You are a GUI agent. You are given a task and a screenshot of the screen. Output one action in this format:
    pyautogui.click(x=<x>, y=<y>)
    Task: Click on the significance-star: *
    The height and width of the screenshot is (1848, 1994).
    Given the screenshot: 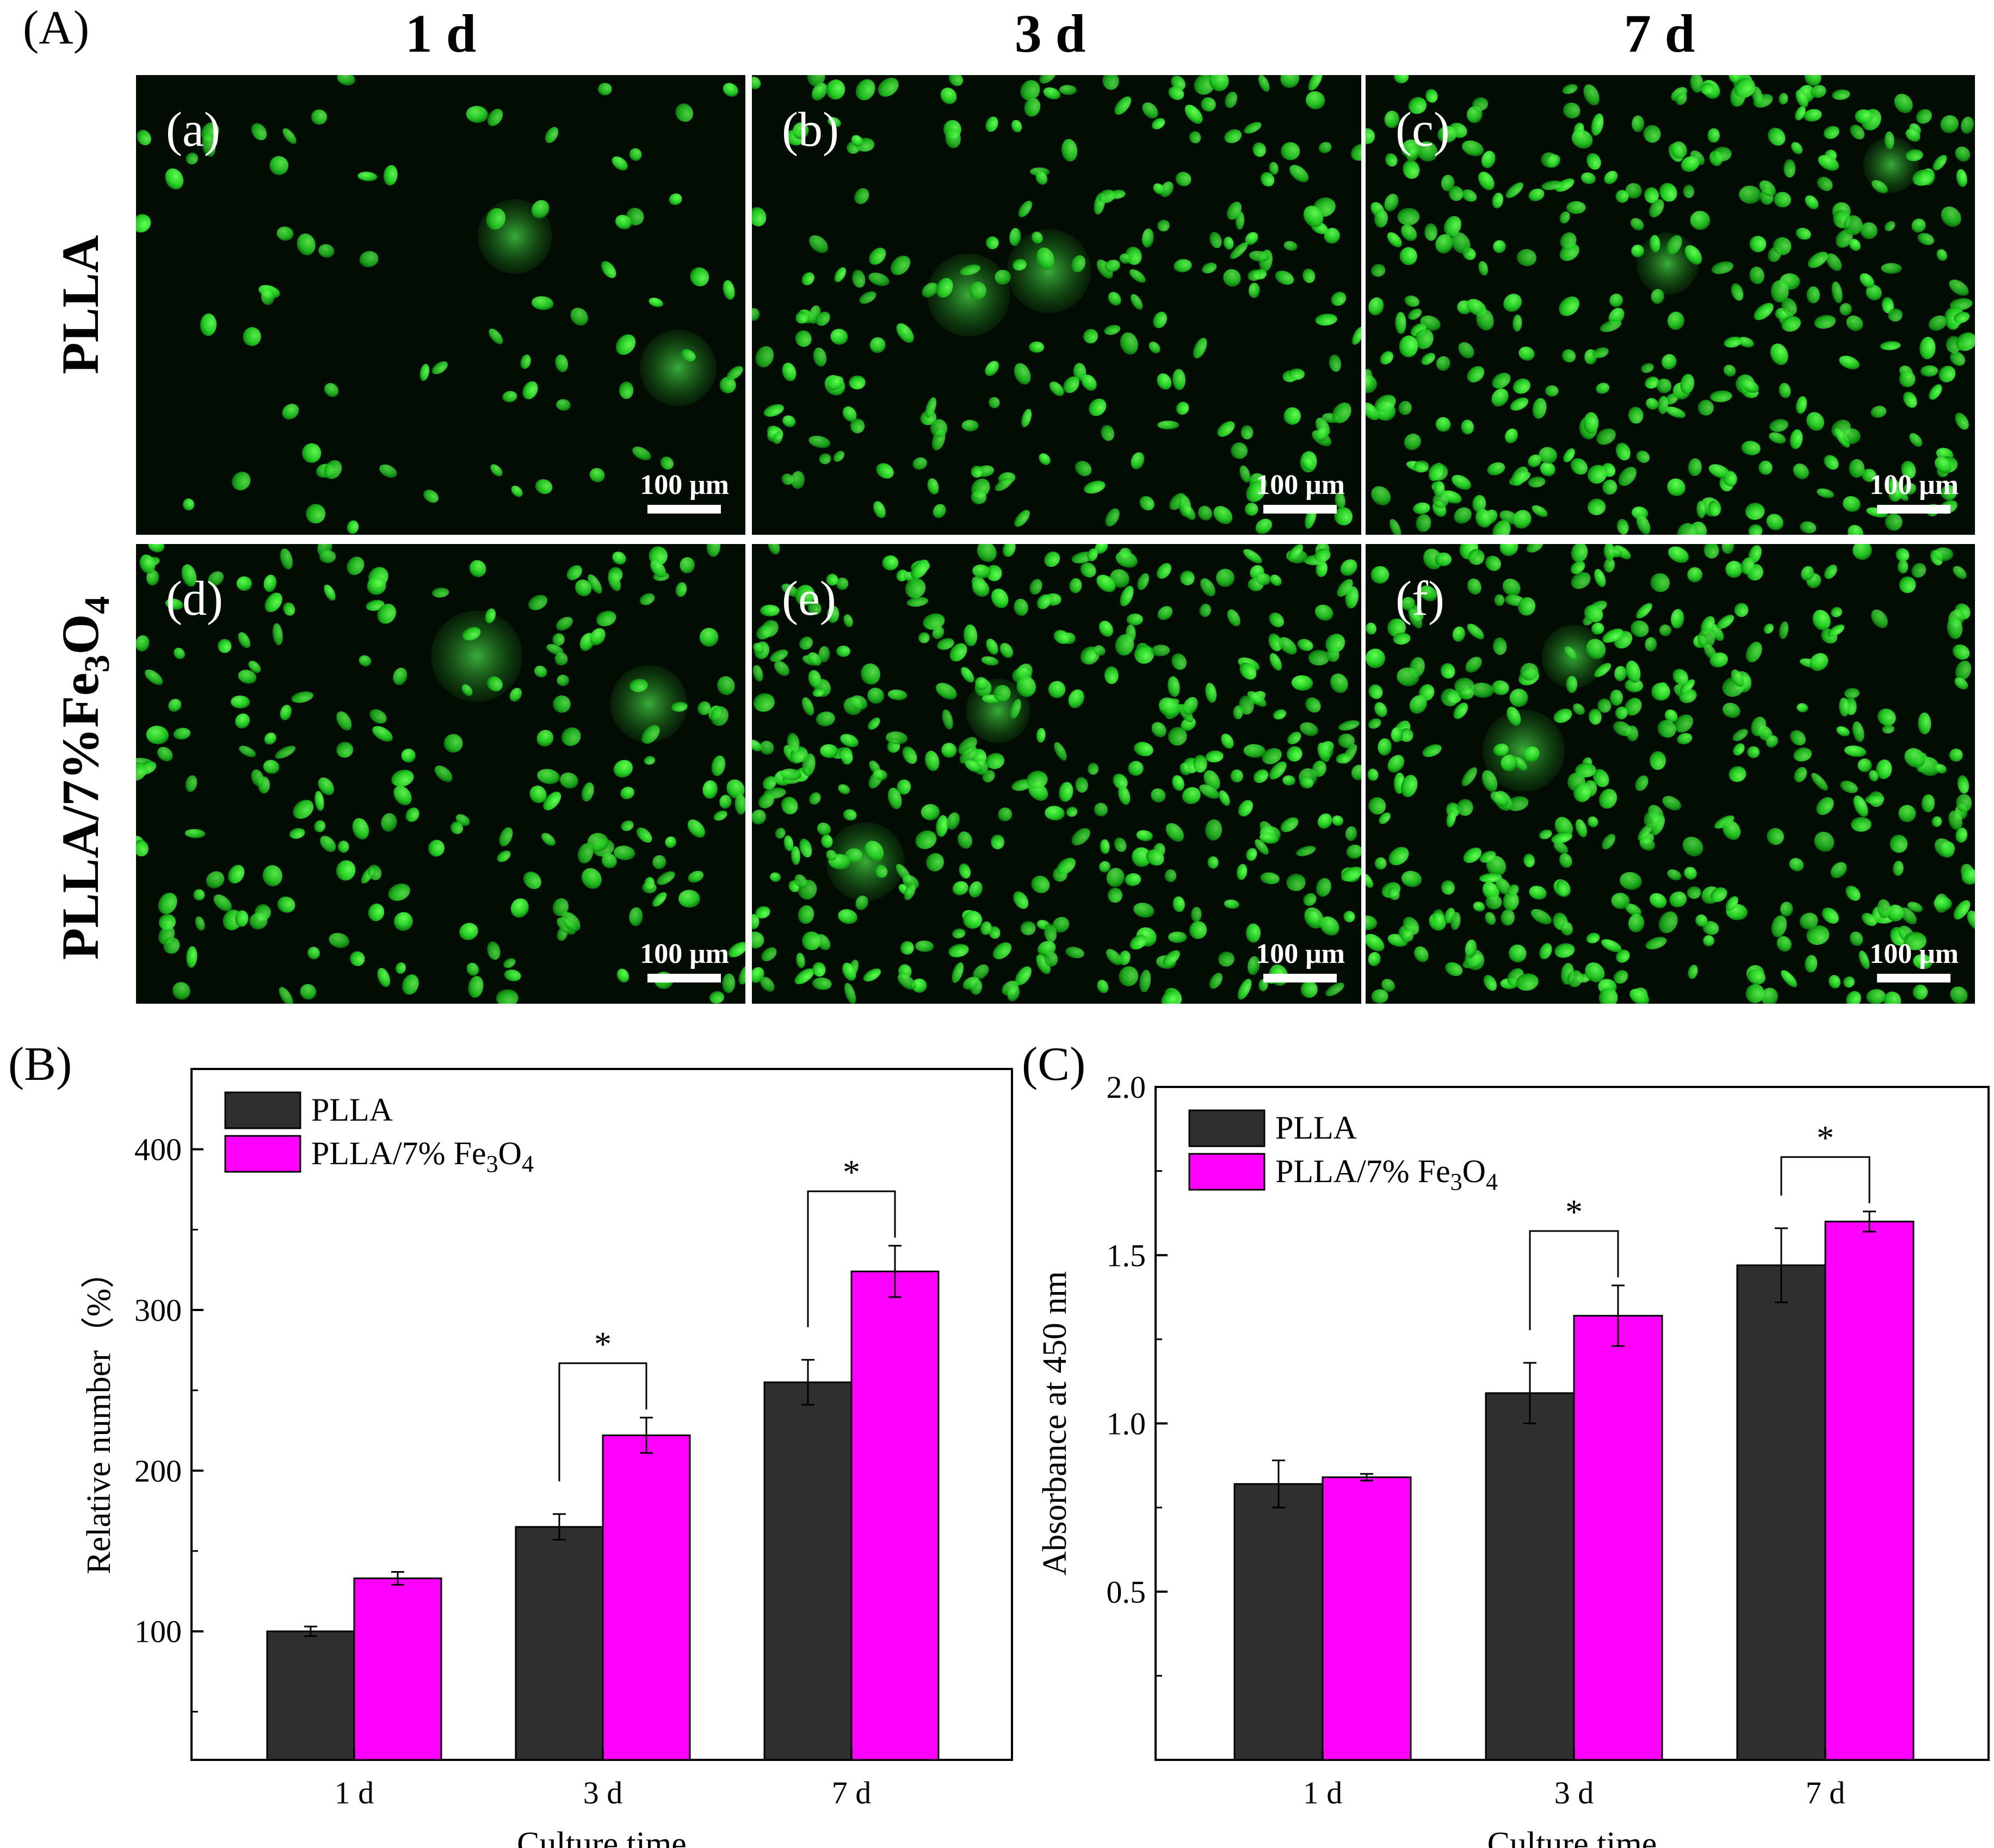 What is the action you would take?
    pyautogui.click(x=1574, y=1211)
    